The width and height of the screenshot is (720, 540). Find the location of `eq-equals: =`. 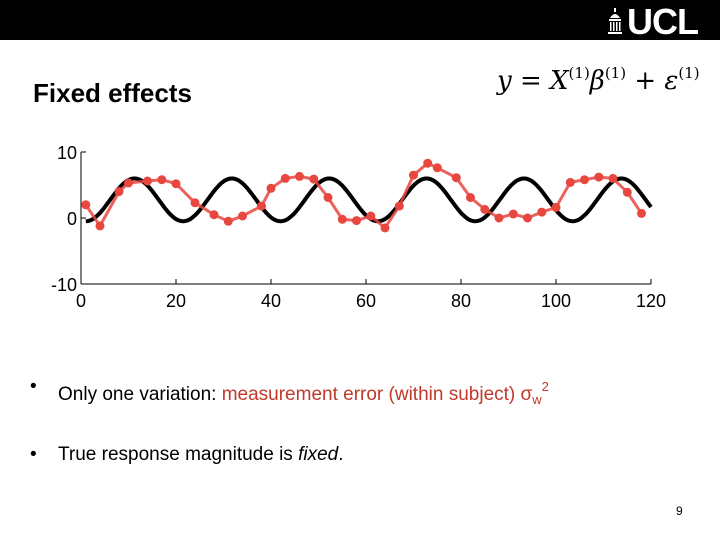

eq-equals: = is located at coordinates (531, 81).